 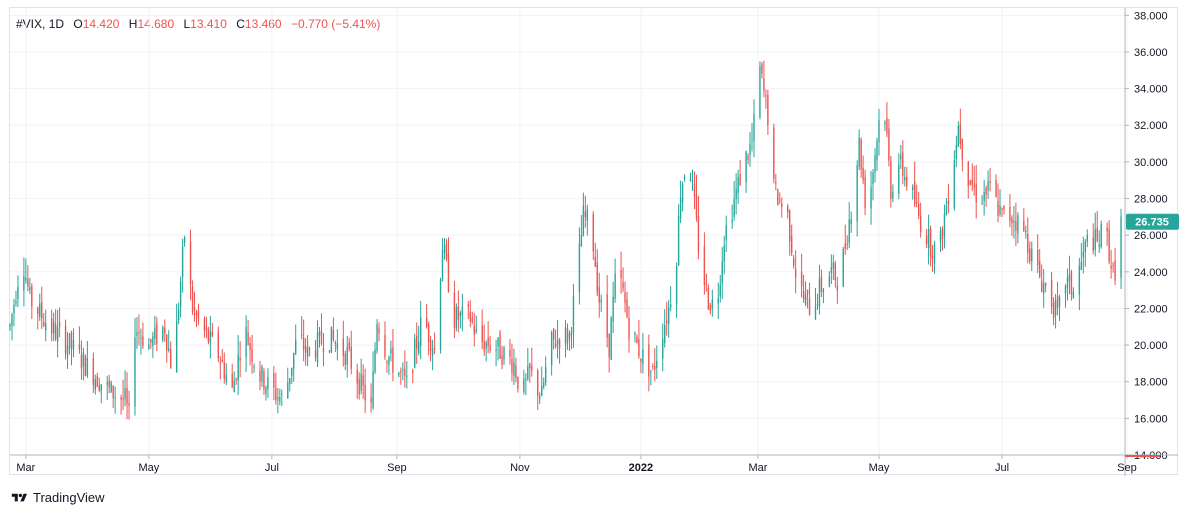 I want to click on close-value: 13.460, so click(x=263, y=24).